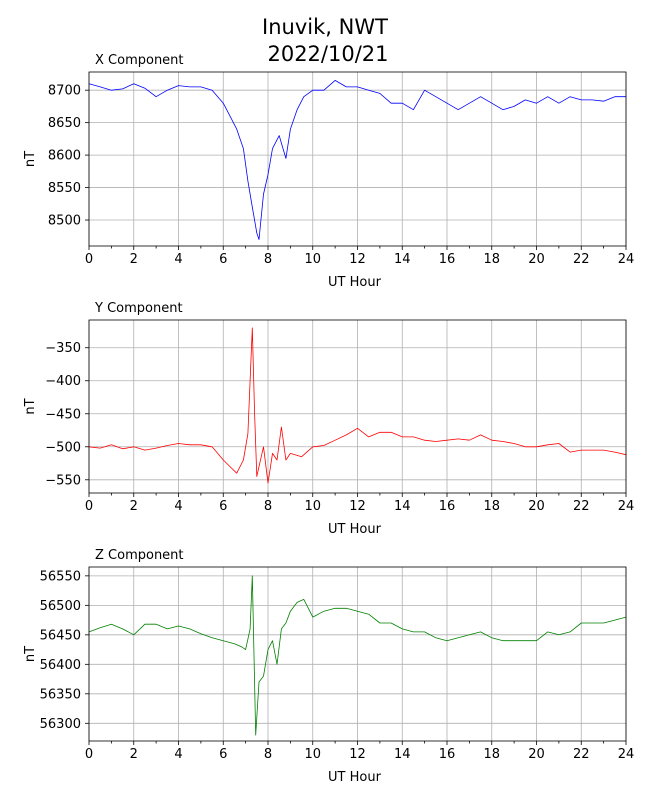 This screenshot has height=800, width=650. Describe the element at coordinates (63, 480) in the screenshot. I see `y-tick-label: −550` at that location.